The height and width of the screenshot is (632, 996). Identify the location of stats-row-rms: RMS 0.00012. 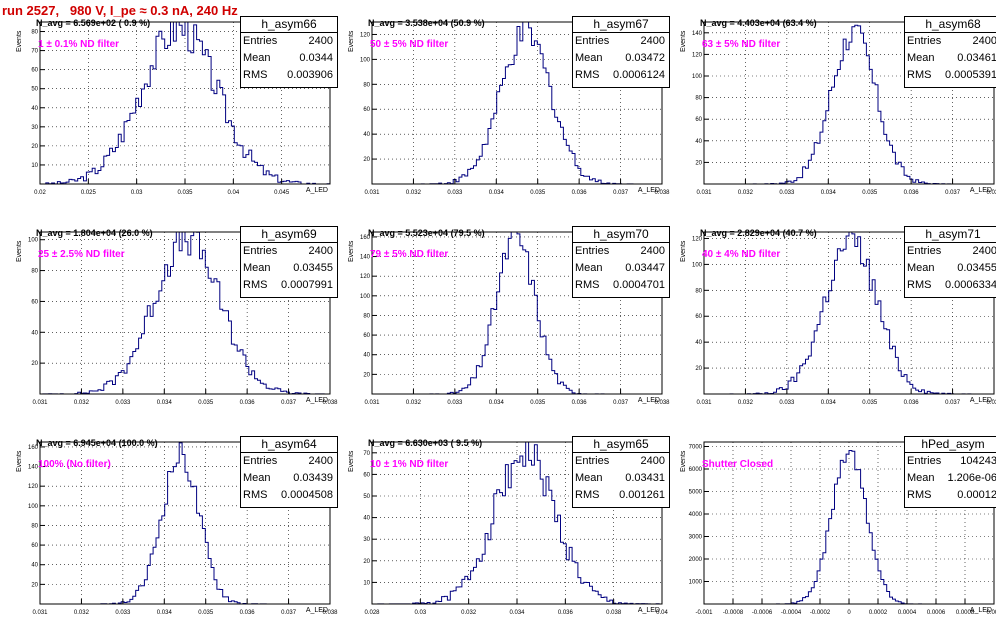
(950, 495).